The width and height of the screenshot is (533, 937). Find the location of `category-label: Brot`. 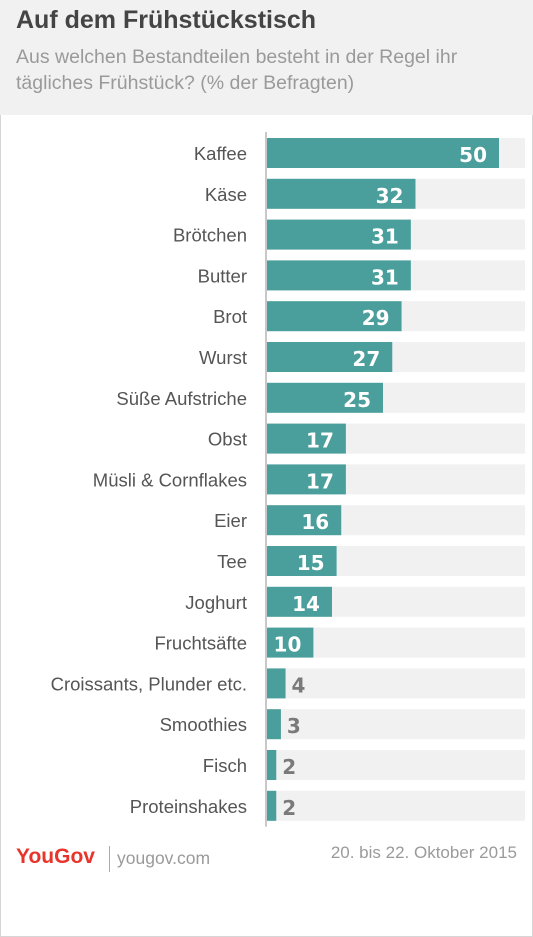

category-label: Brot is located at coordinates (230, 316).